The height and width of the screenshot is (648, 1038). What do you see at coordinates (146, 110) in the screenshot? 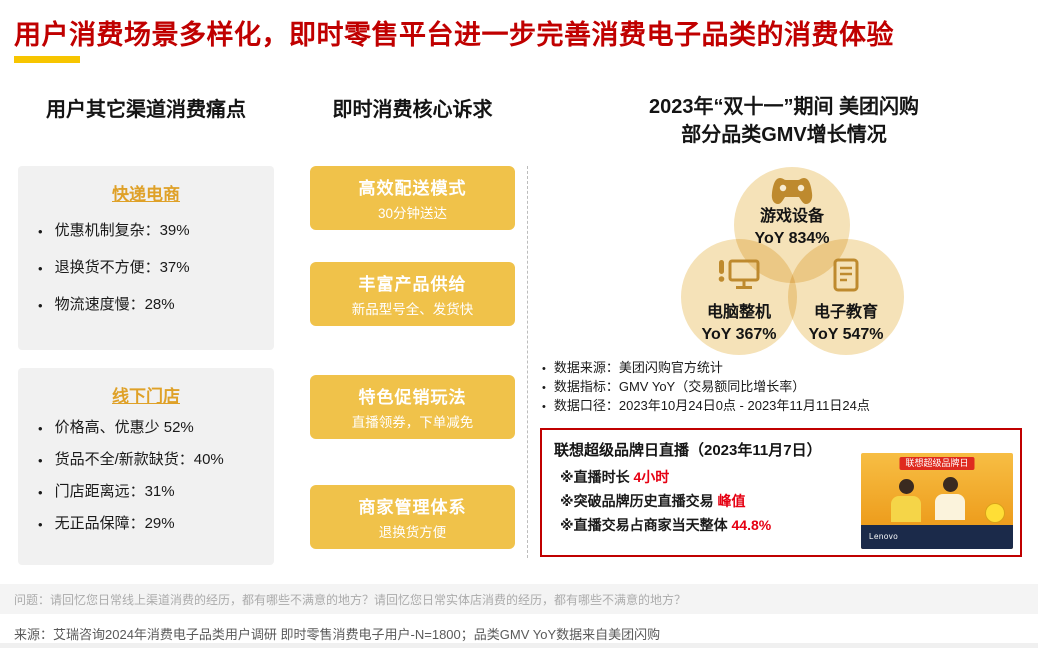
I see `left-column-heading: 用户其它渠道消费痛点` at bounding box center [146, 110].